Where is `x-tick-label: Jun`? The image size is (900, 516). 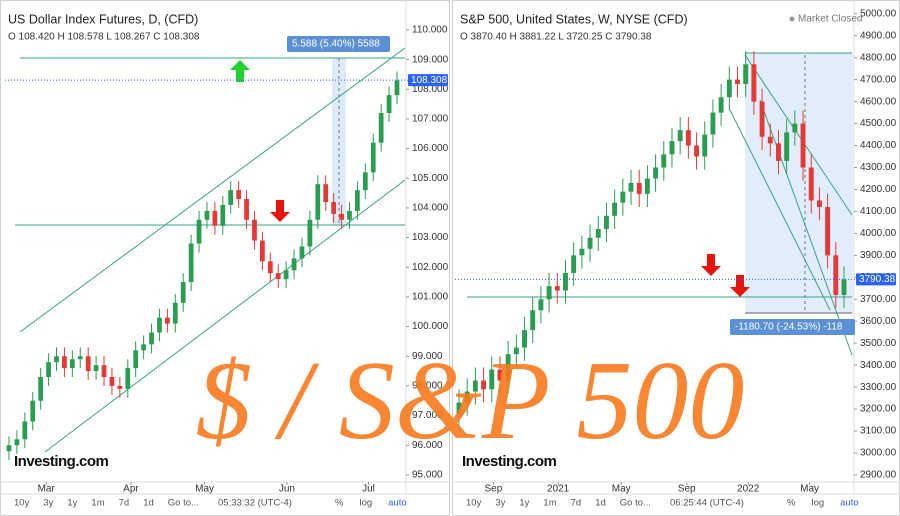
x-tick-label: Jun is located at coordinates (287, 489).